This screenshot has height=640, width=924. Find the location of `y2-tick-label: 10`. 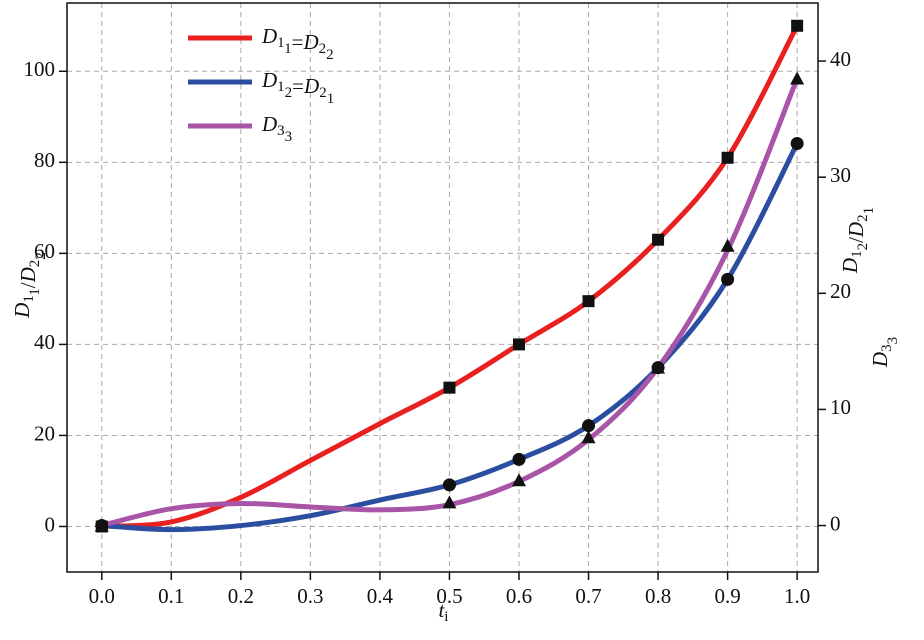

y2-tick-label: 10 is located at coordinates (840, 407).